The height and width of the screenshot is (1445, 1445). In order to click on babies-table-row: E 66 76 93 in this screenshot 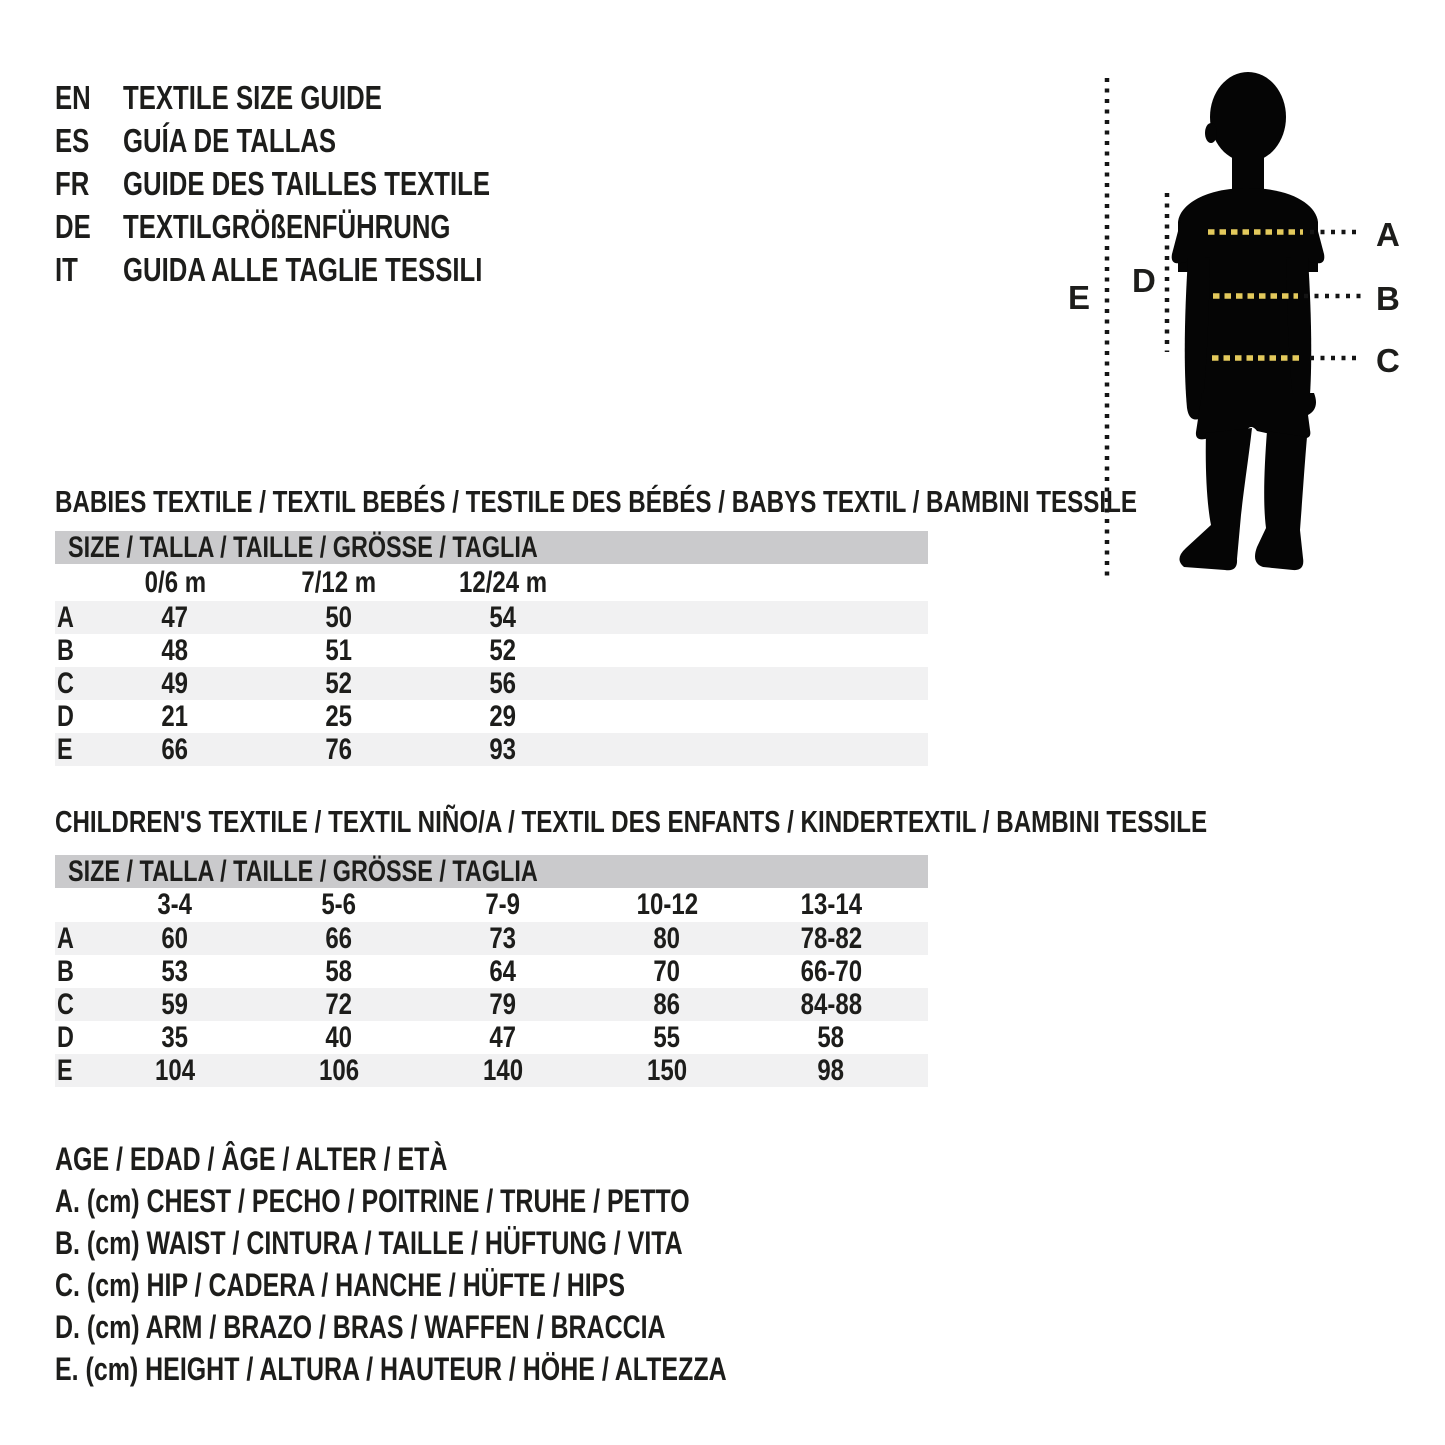, I will do `click(491, 749)`.